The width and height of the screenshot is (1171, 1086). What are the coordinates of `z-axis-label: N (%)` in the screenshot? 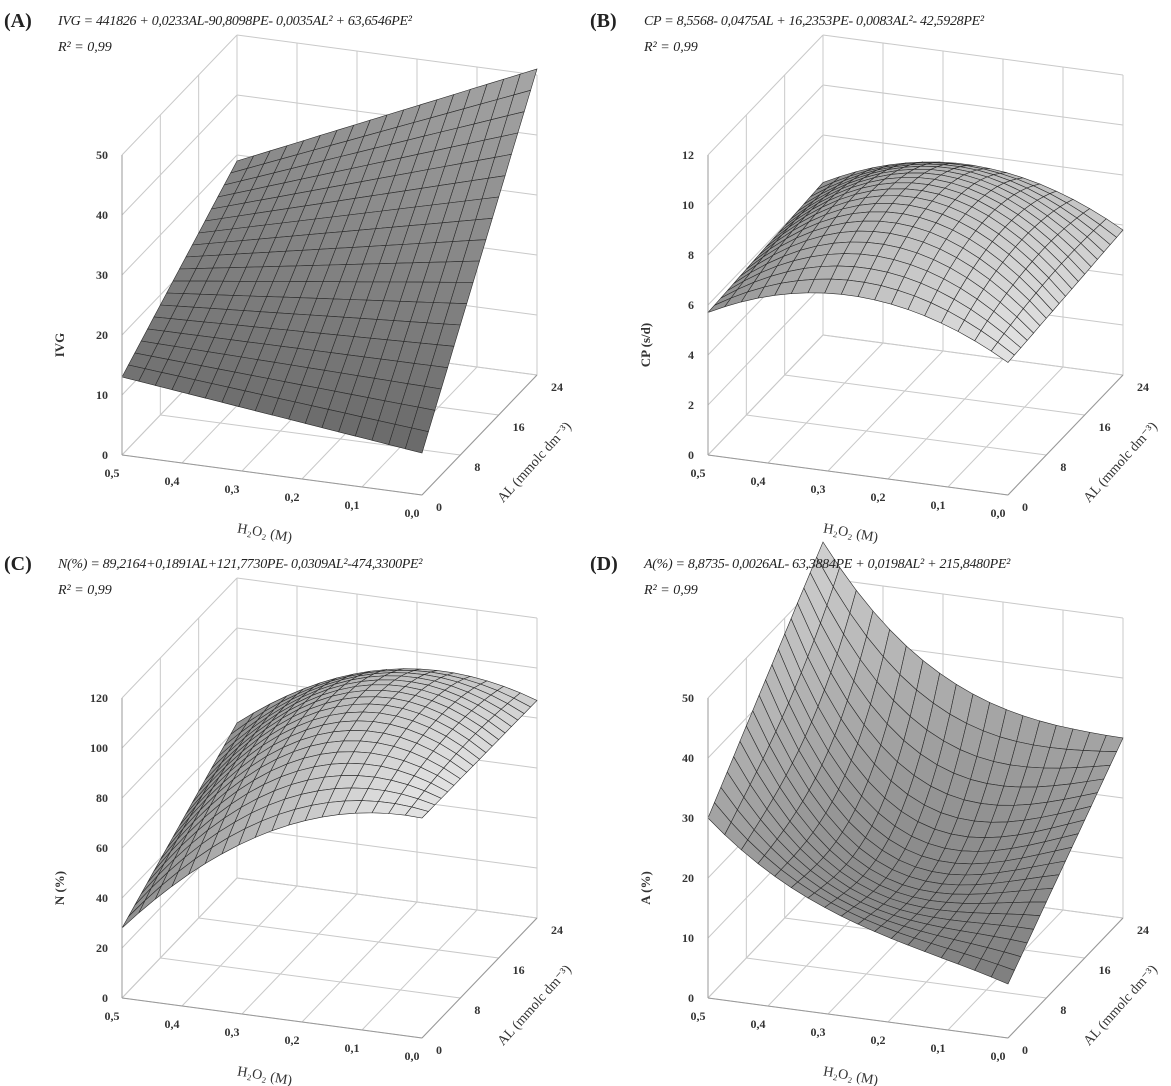 It's located at (59, 888).